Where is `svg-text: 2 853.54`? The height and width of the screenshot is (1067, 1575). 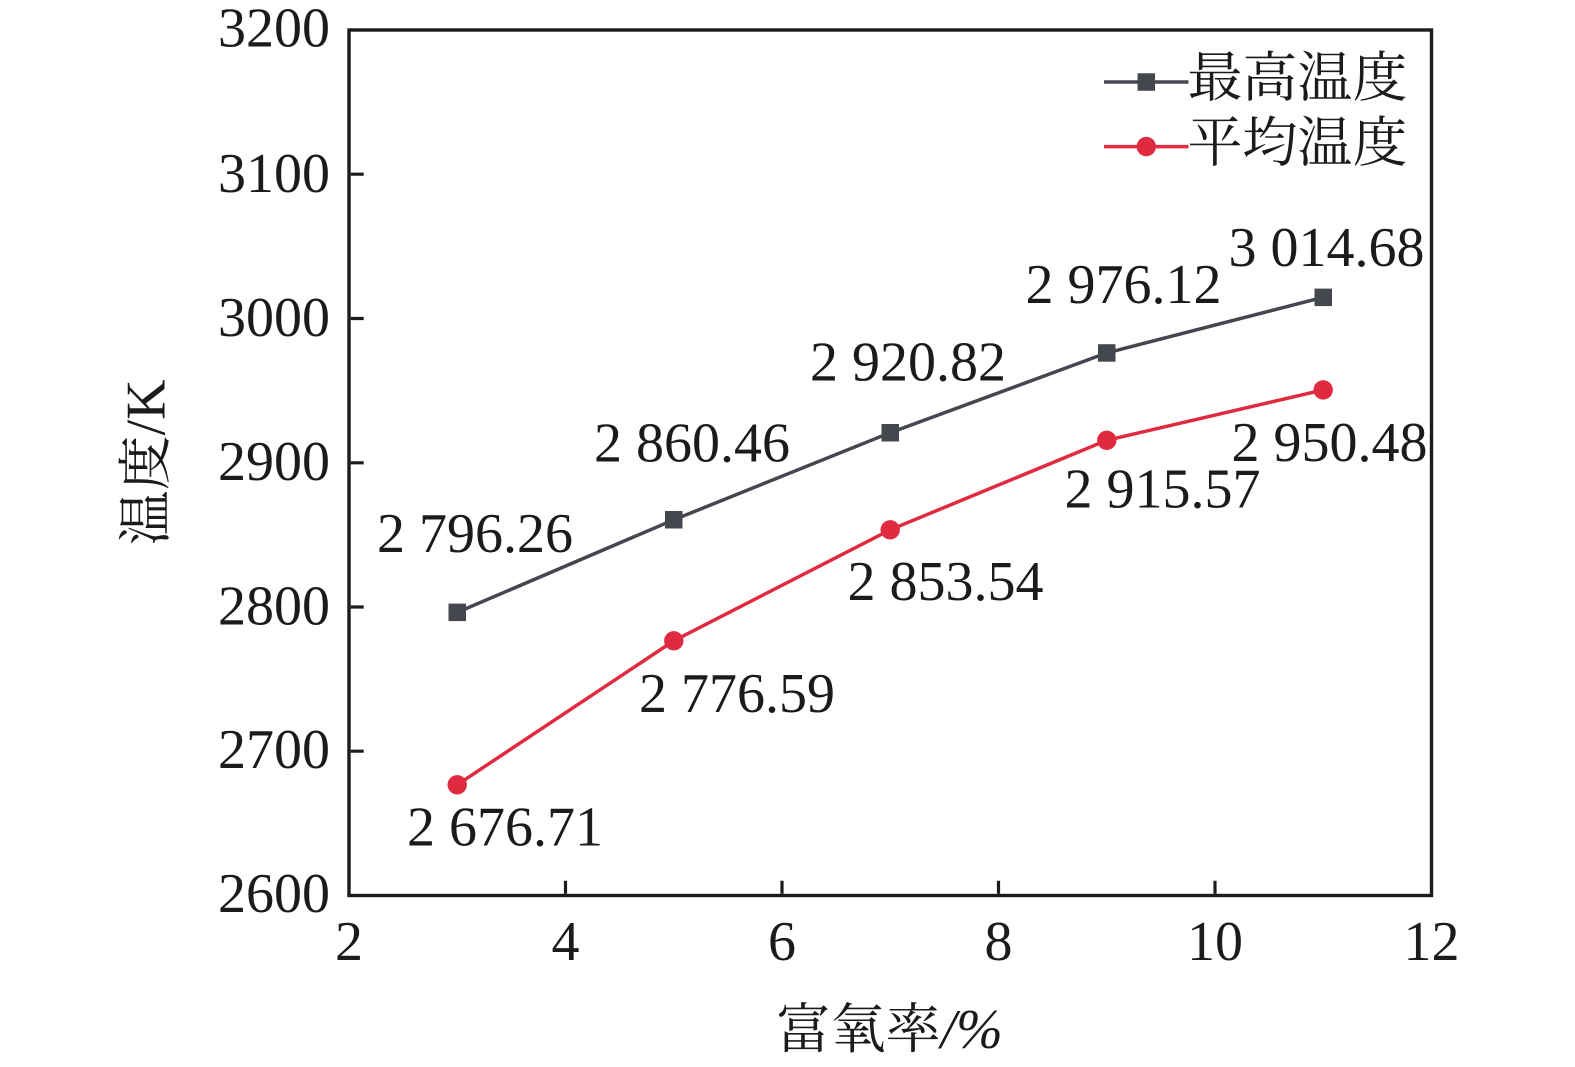 svg-text: 2 853.54 is located at coordinates (946, 582).